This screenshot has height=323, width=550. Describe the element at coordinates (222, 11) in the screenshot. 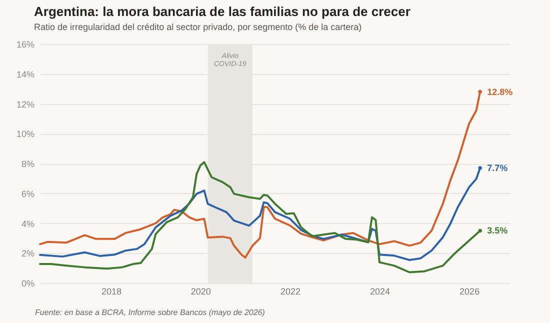

I see `chart-title: Argentina: la mora bancaria de las familias no para de crecer` at that location.